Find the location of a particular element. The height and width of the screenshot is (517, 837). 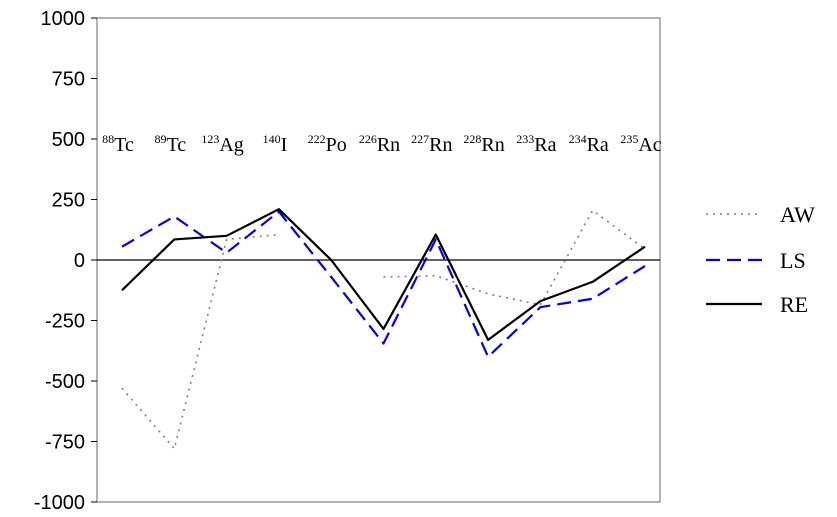

category-label: 226Rn is located at coordinates (379, 144).